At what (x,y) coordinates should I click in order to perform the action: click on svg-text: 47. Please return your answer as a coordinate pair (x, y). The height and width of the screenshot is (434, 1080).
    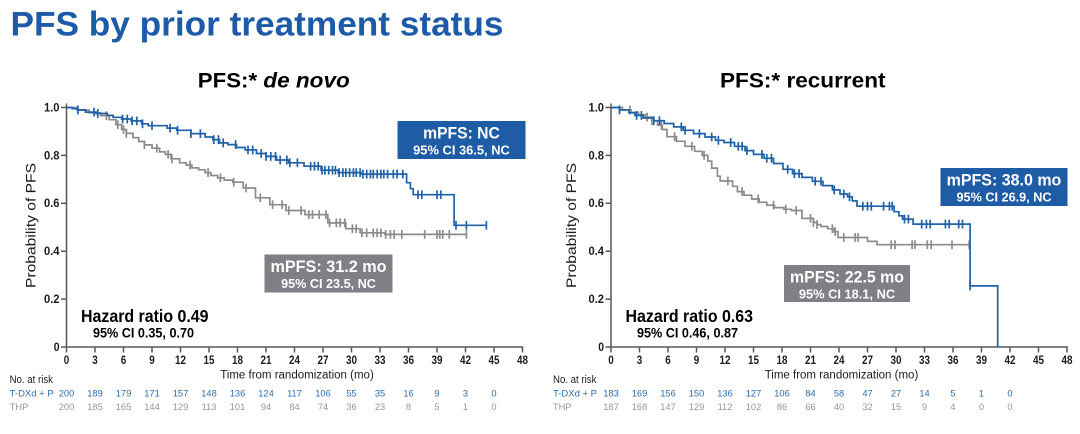
    Looking at the image, I should click on (867, 393).